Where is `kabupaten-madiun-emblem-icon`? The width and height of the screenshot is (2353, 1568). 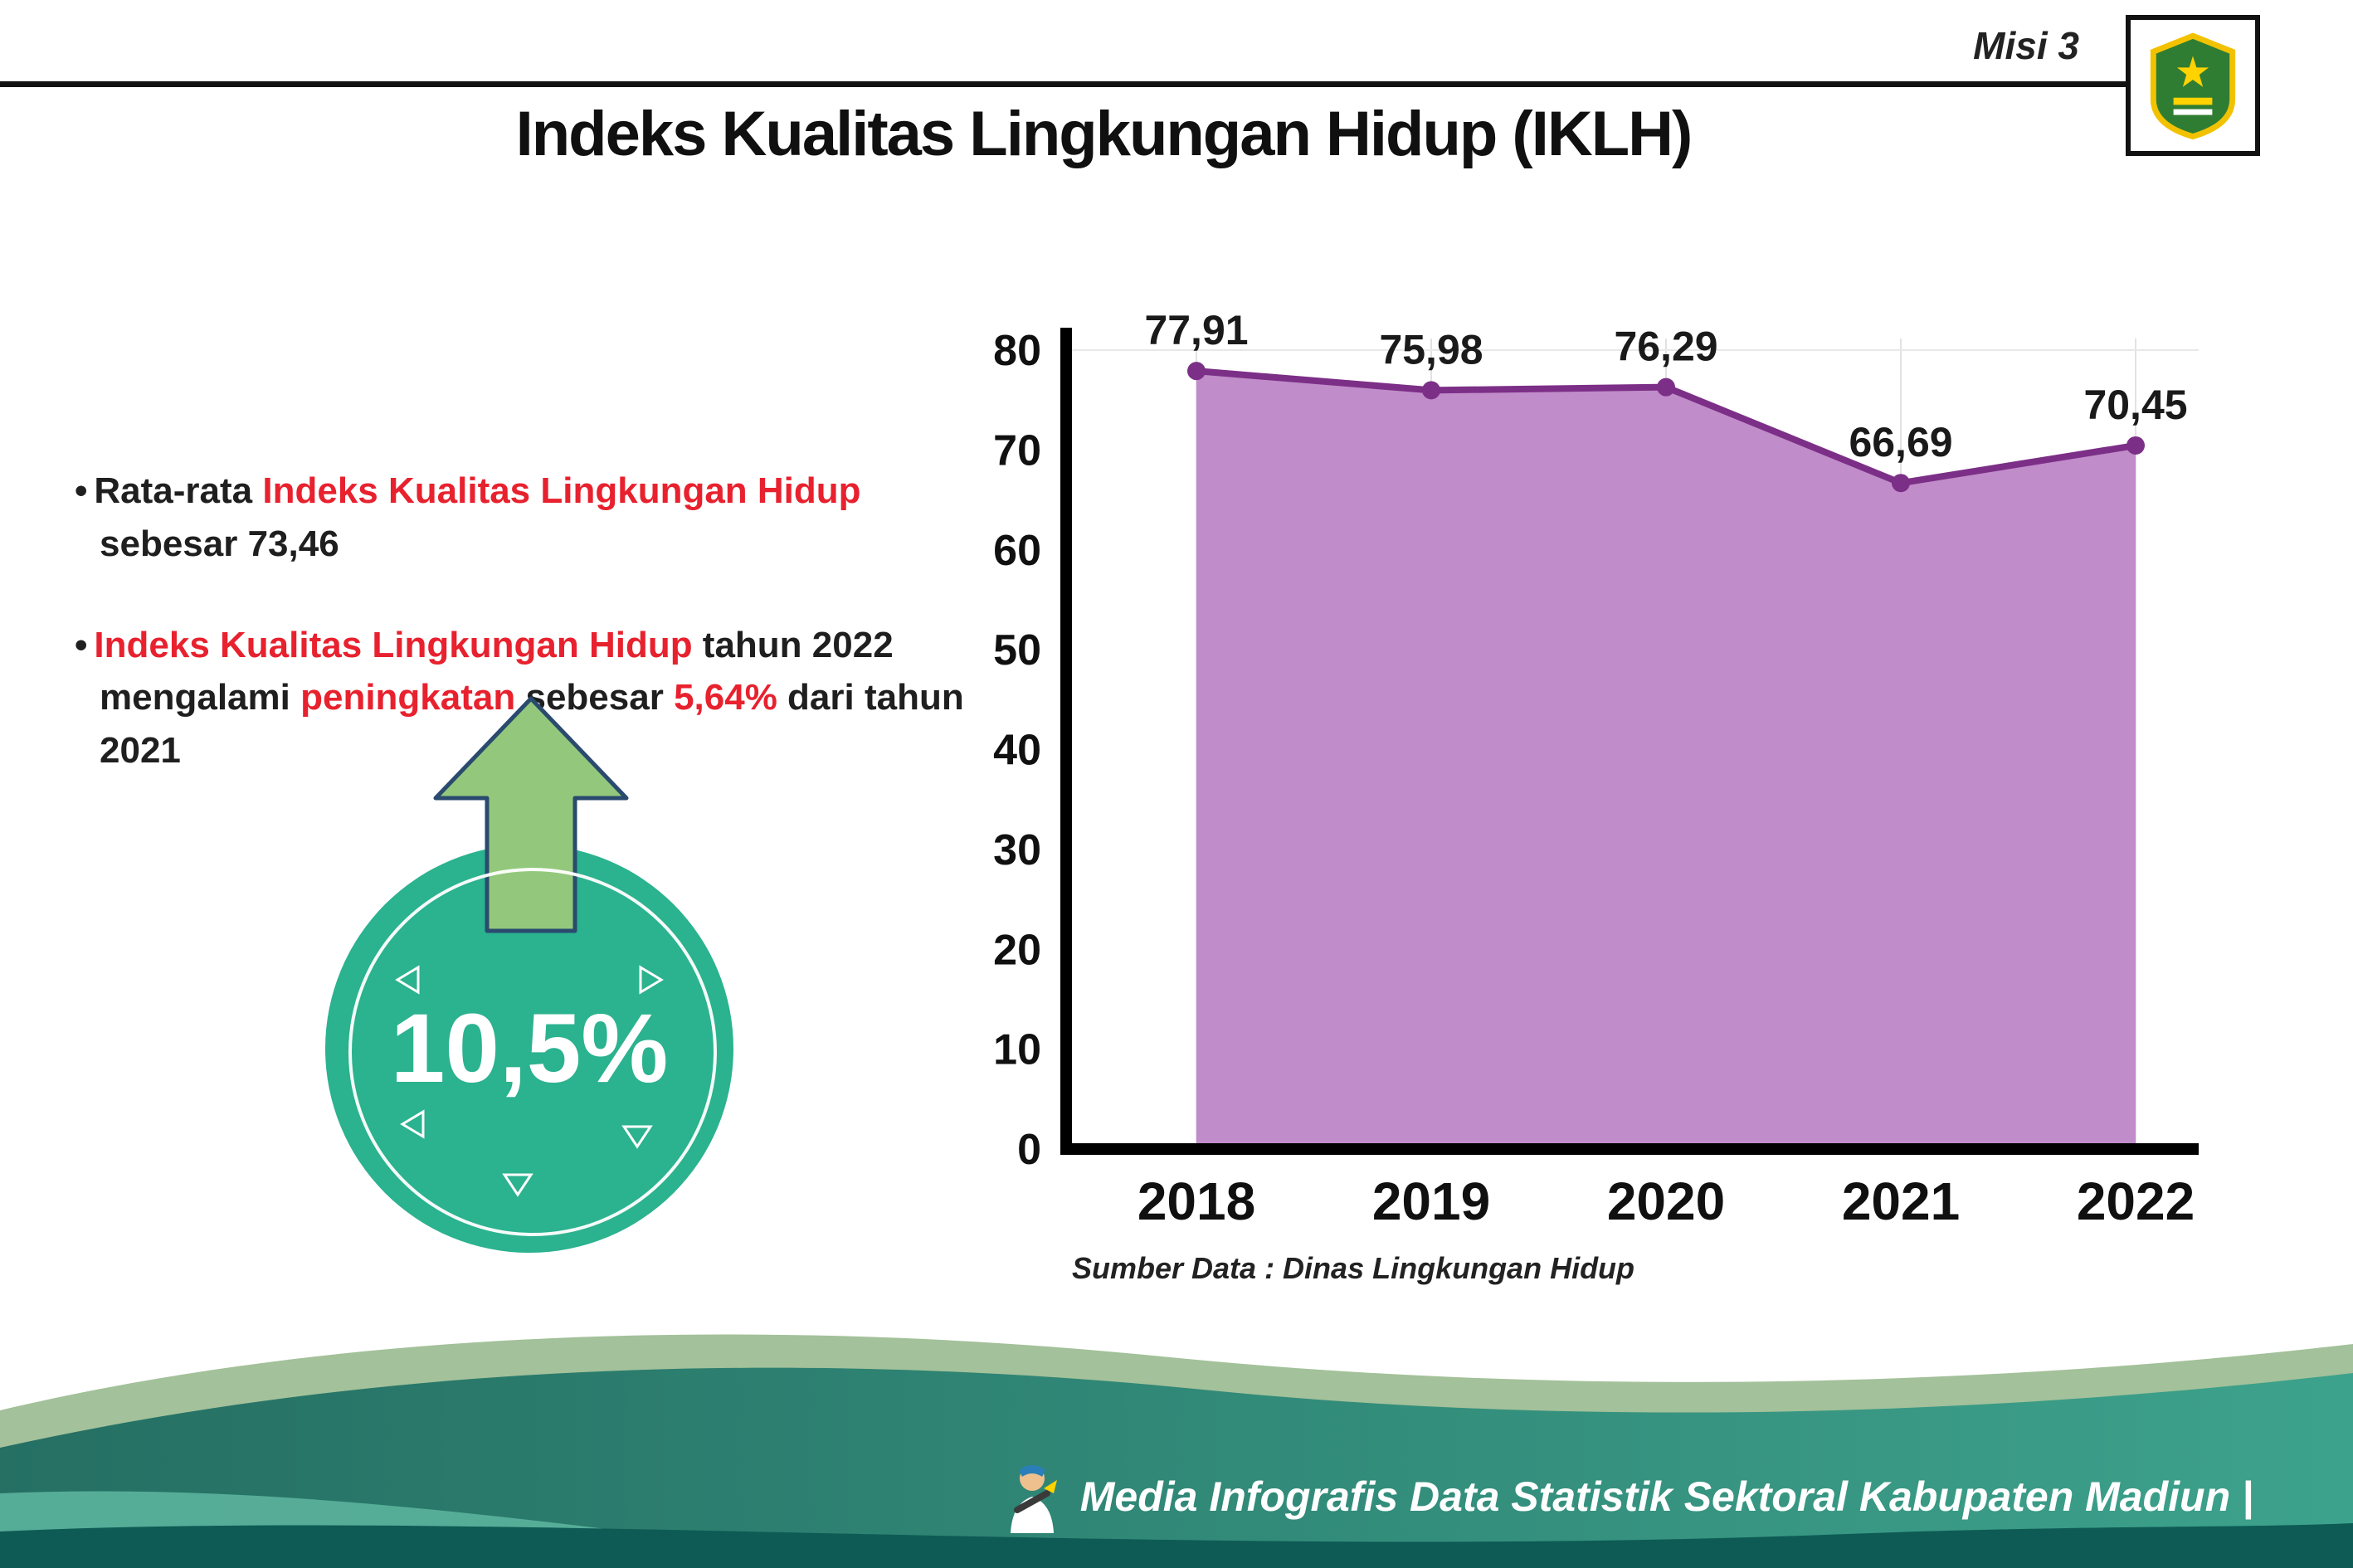 kabupaten-madiun-emblem-icon is located at coordinates (2193, 86).